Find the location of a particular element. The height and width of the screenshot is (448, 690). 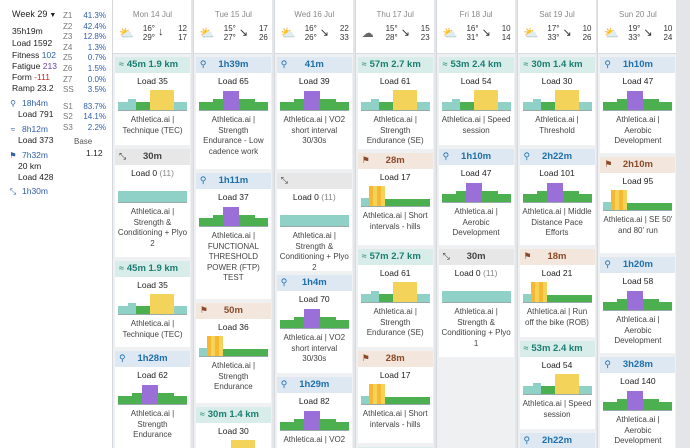

workout-body: Load 30 is located at coordinates (233, 435).